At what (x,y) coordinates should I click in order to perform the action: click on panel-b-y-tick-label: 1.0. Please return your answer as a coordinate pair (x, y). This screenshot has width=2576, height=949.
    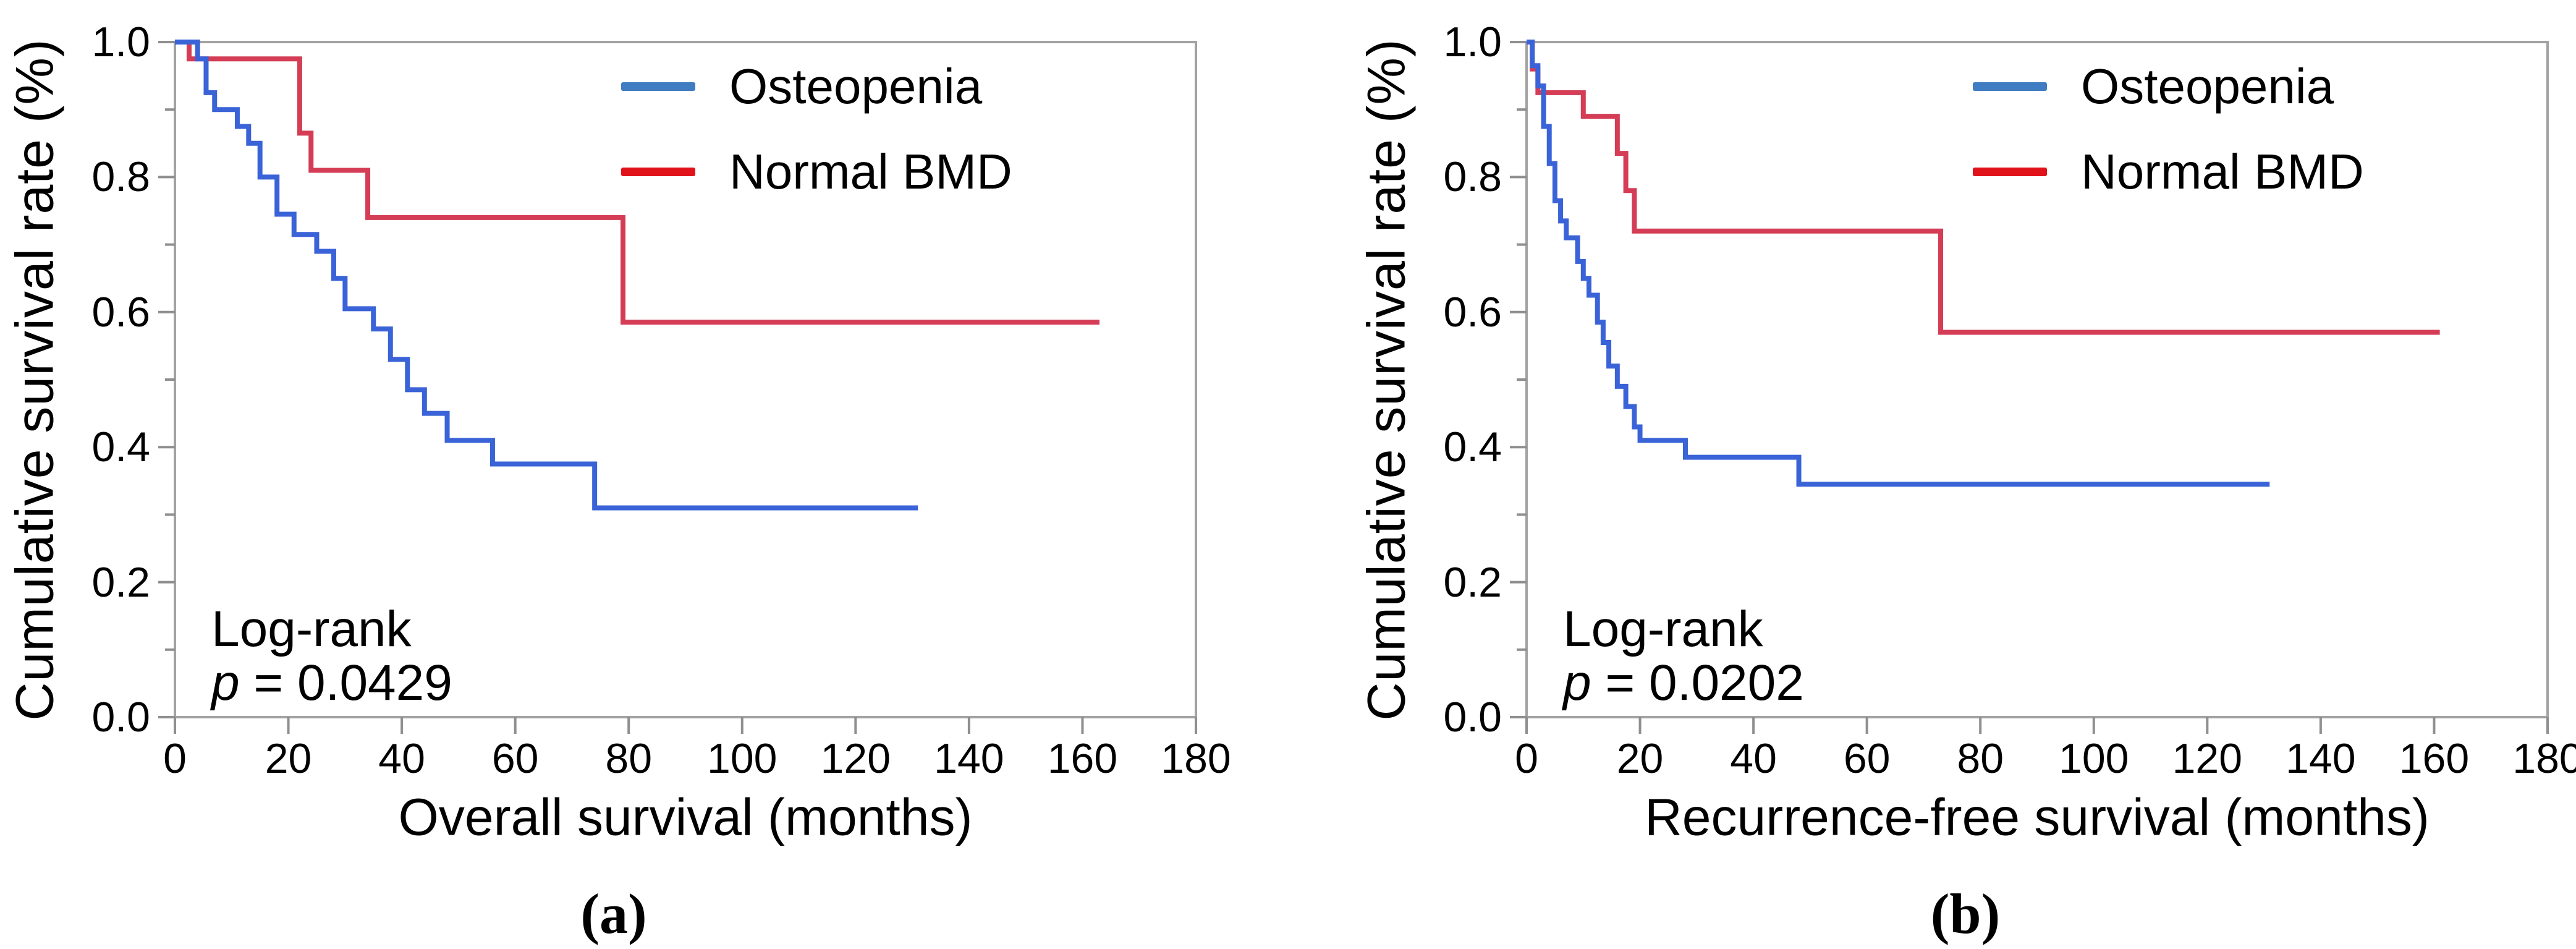
    Looking at the image, I should click on (1472, 42).